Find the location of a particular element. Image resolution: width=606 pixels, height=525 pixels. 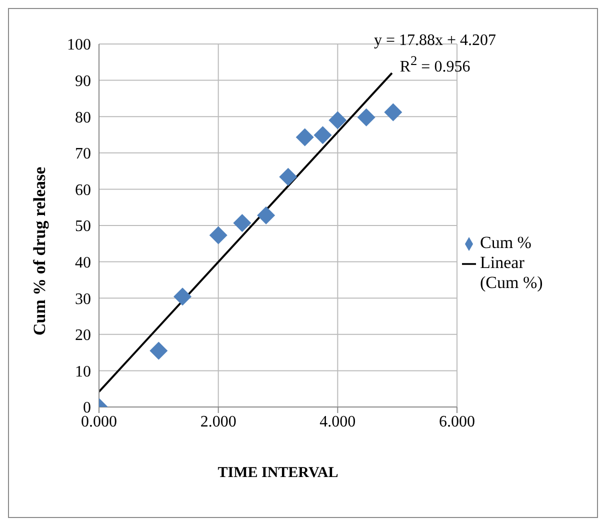

x-tick-label: 4.000 is located at coordinates (338, 421).